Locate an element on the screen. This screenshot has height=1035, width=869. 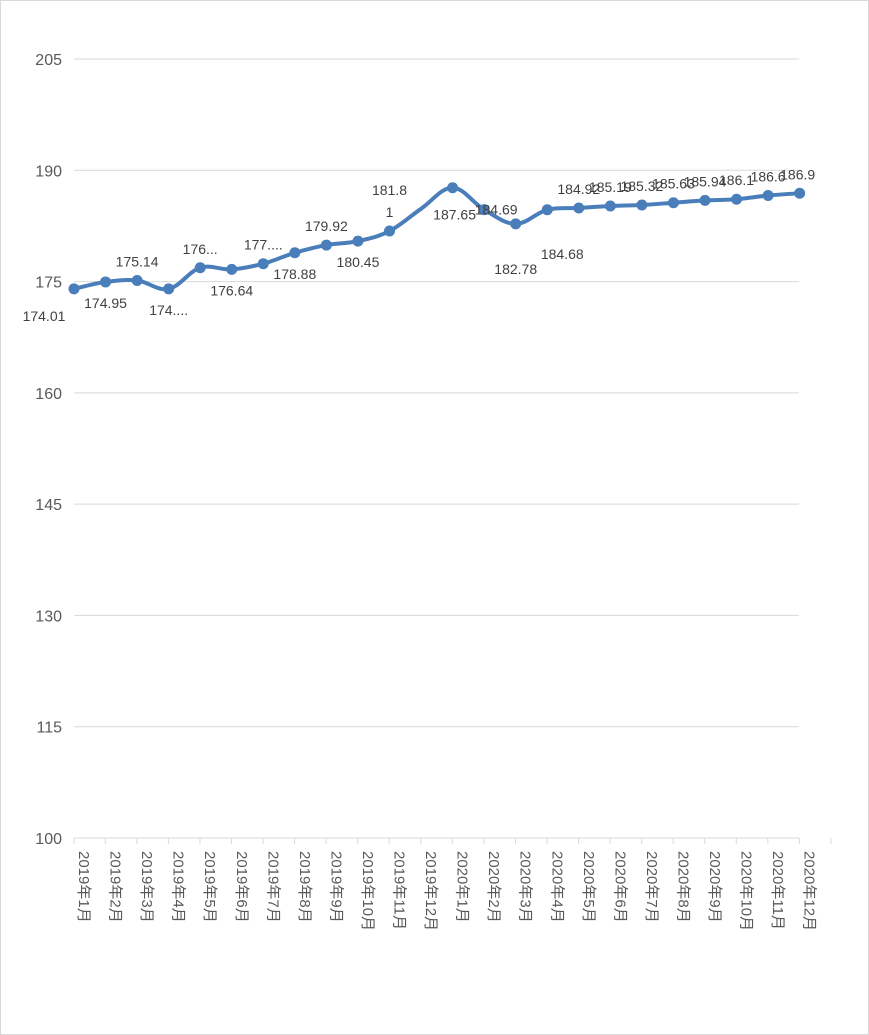
data-label: 174.01 is located at coordinates (44, 316).